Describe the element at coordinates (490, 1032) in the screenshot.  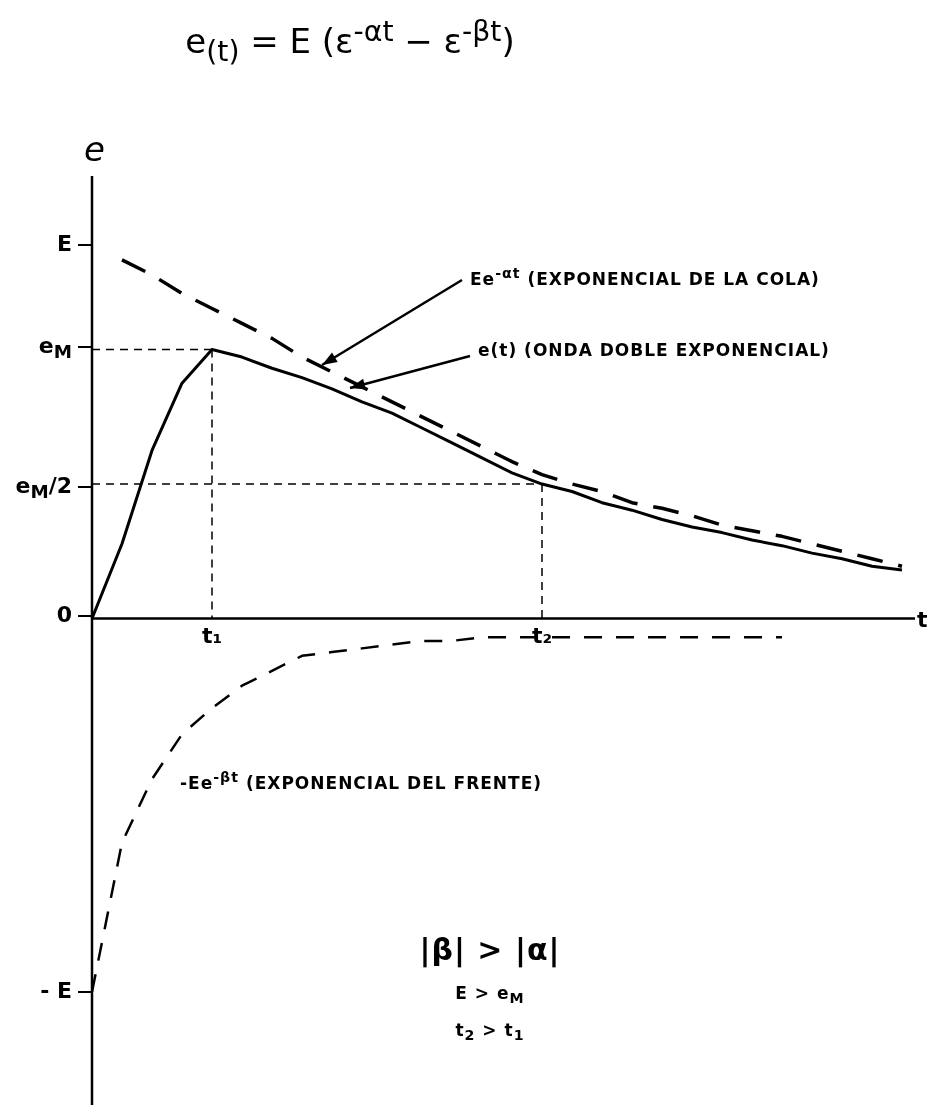
I see `text: t$_{2}$ > t$_{1}$` at that location.